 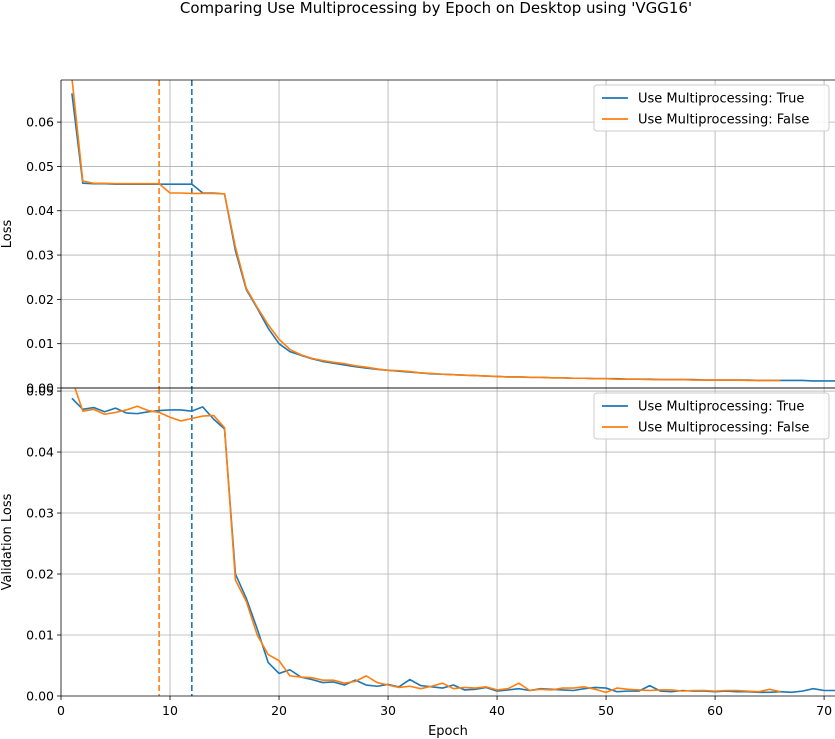 I want to click on y-ticks: 0.00 0.01 0.02 0.03 0.04 0.05, so click(x=43, y=544).